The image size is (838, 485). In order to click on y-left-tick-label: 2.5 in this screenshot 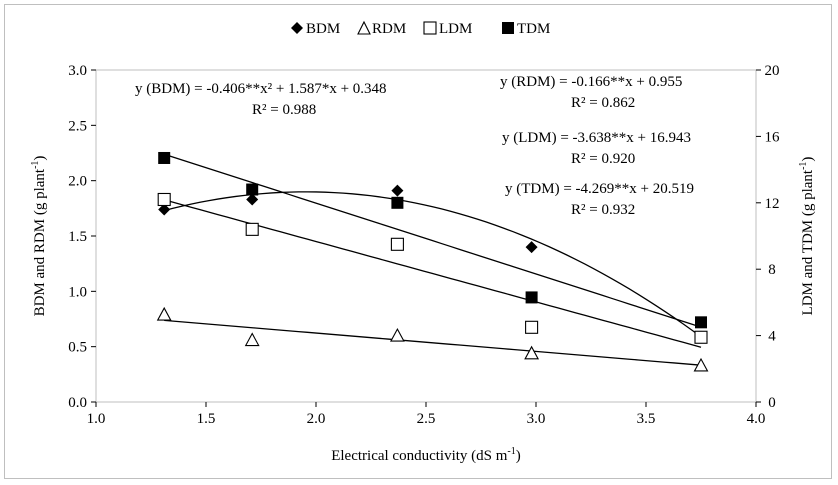, I will do `click(77, 126)`.